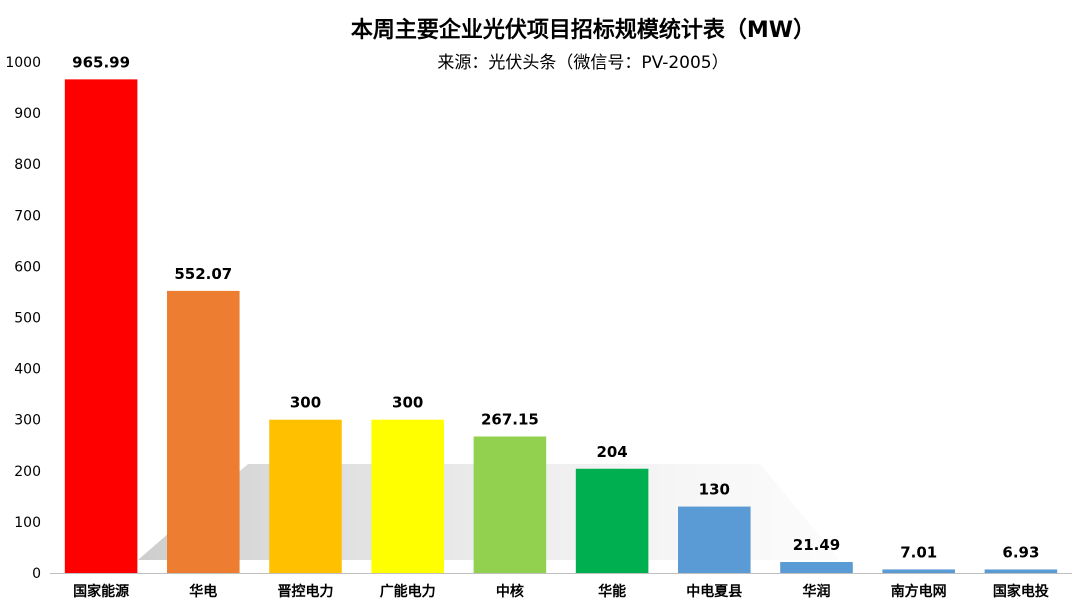  I want to click on y-tick-label: 600, so click(27, 267).